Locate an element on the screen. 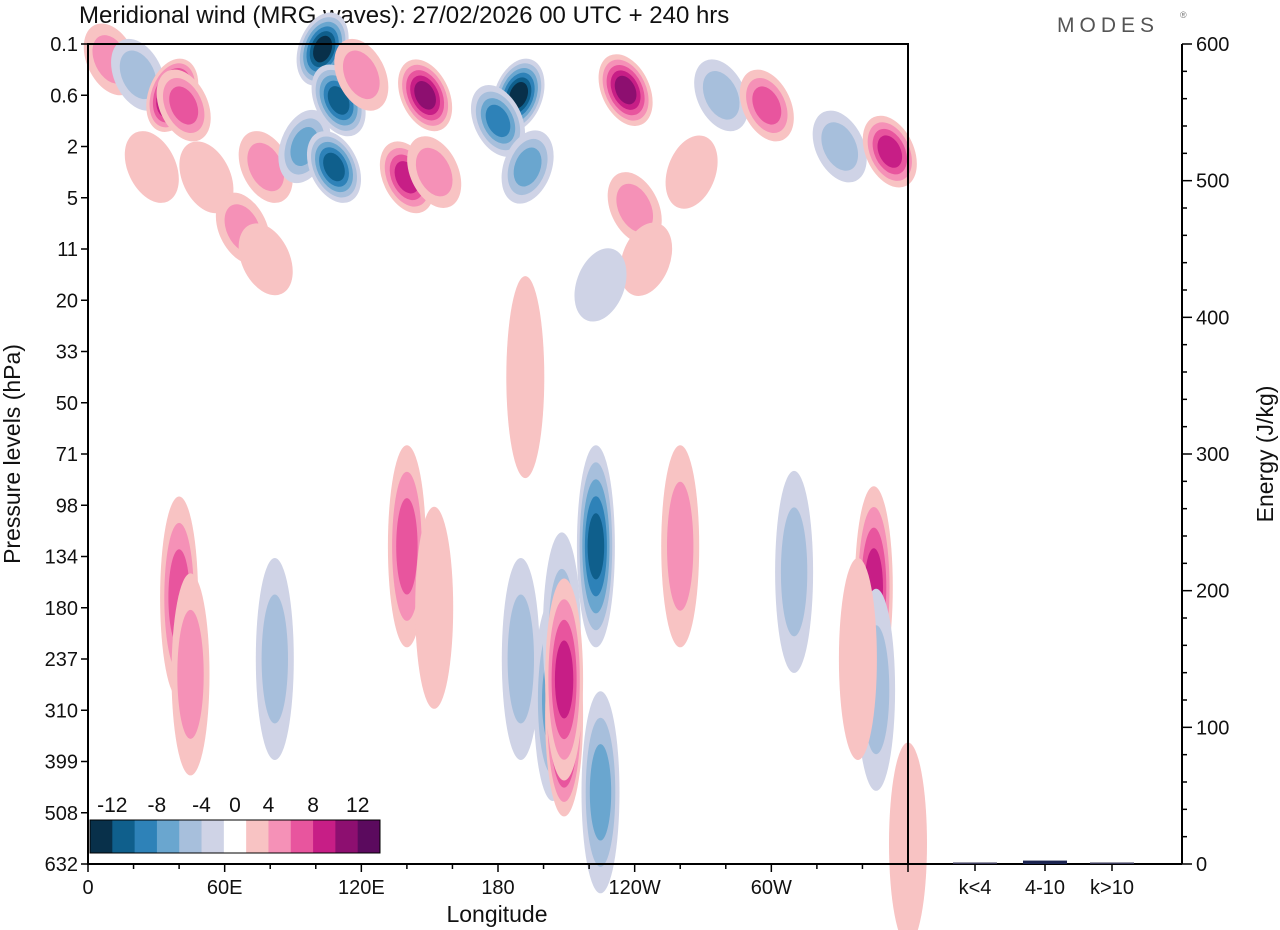 The image size is (1280, 930). pressure-tick-label: 632 is located at coordinates (61, 865).